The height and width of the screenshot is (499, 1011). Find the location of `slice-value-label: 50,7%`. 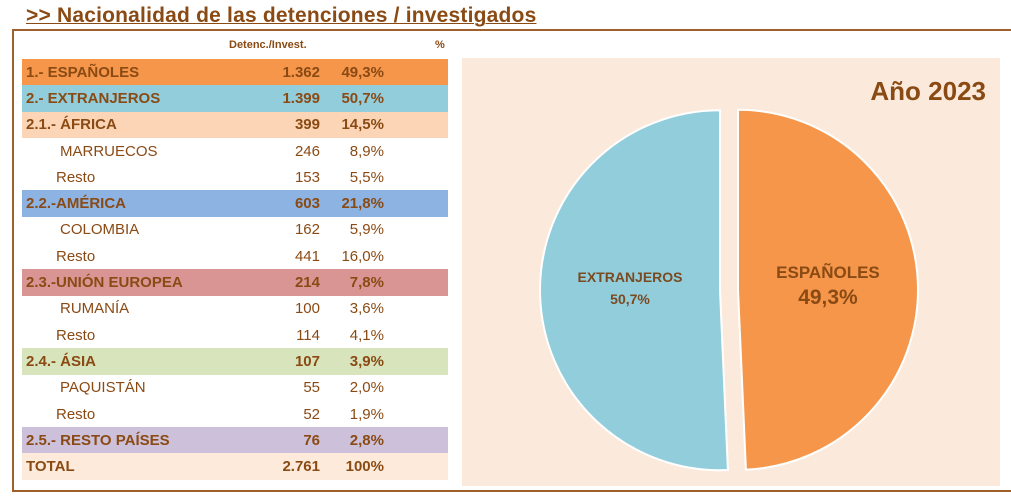

slice-value-label: 50,7% is located at coordinates (630, 299).